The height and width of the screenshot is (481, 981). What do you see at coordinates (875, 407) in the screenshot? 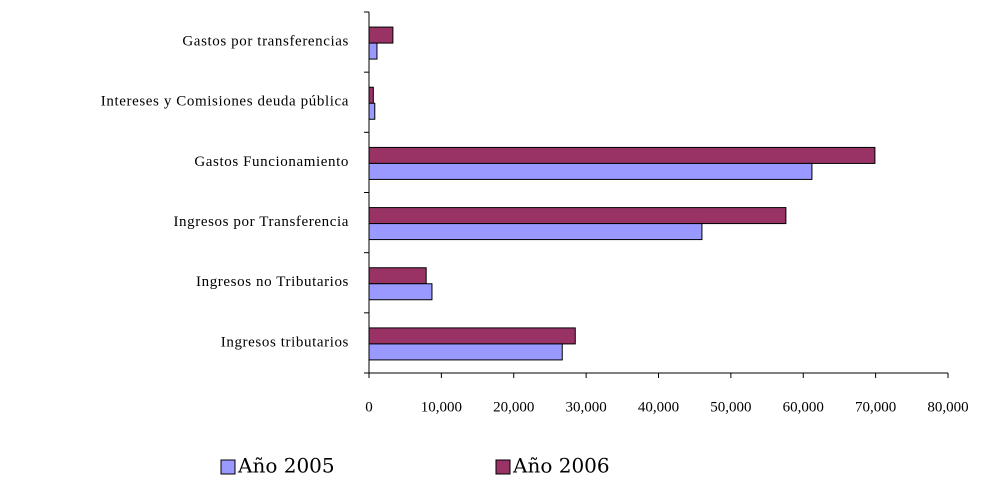
I see `x-tick-label: 70,000` at bounding box center [875, 407].